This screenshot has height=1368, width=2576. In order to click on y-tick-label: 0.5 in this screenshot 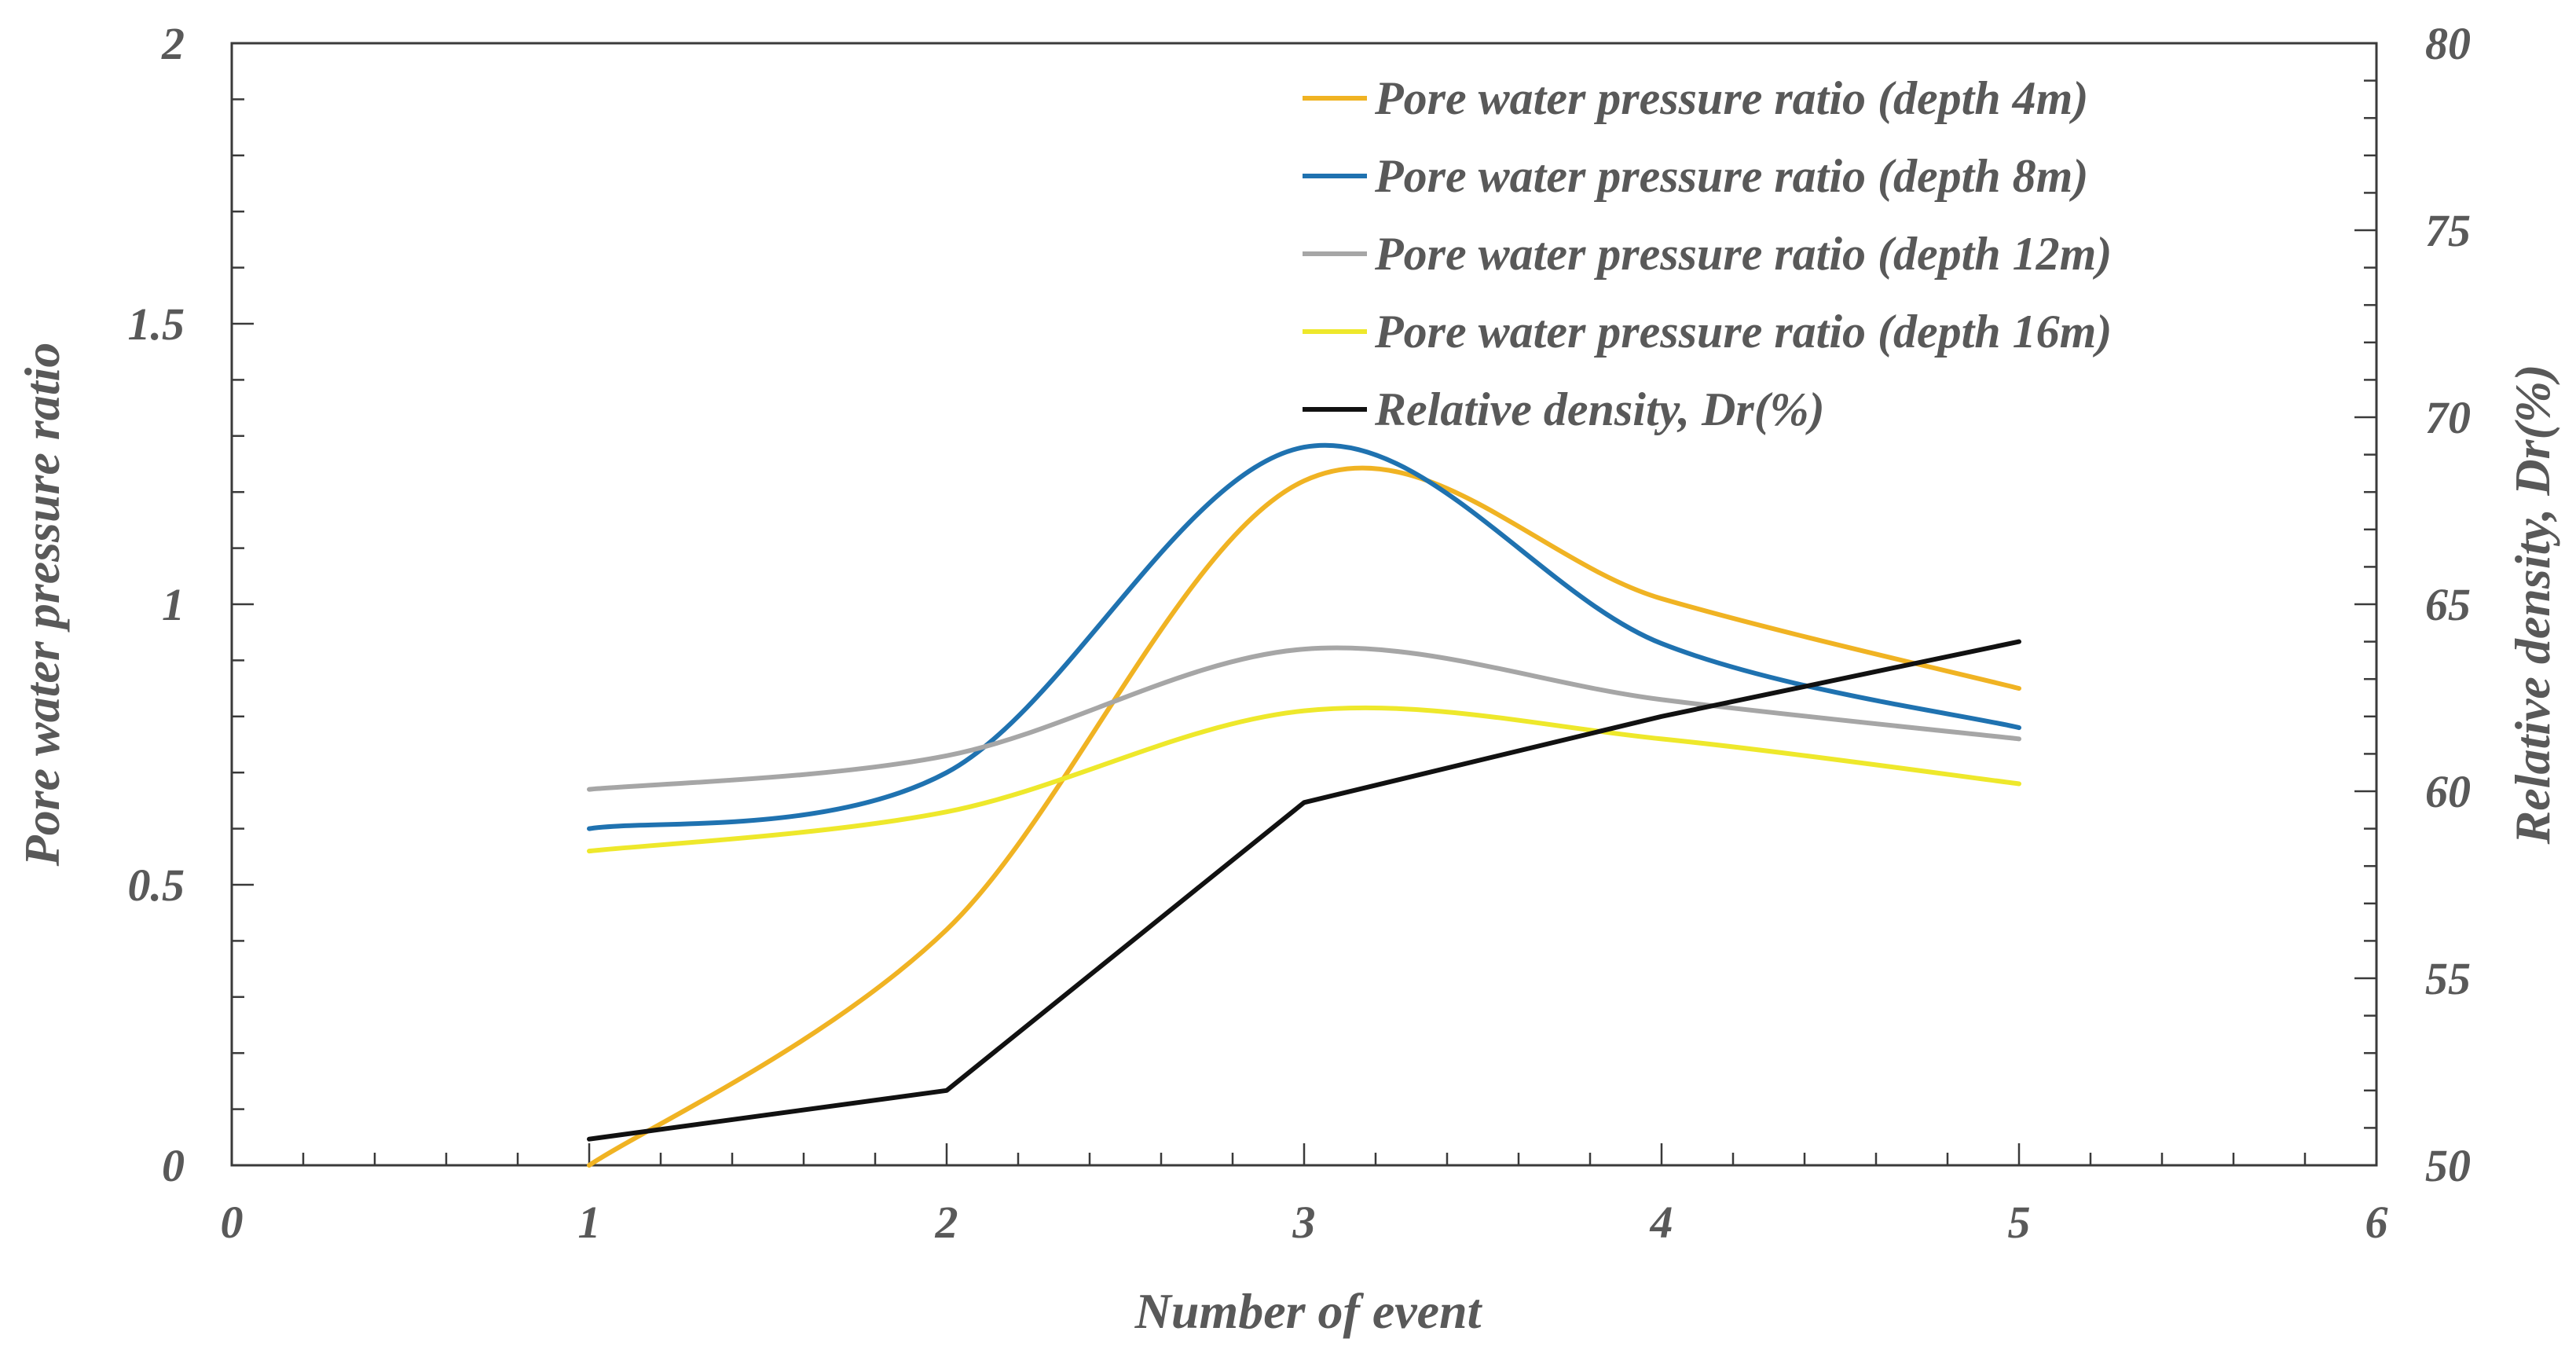, I will do `click(156, 885)`.